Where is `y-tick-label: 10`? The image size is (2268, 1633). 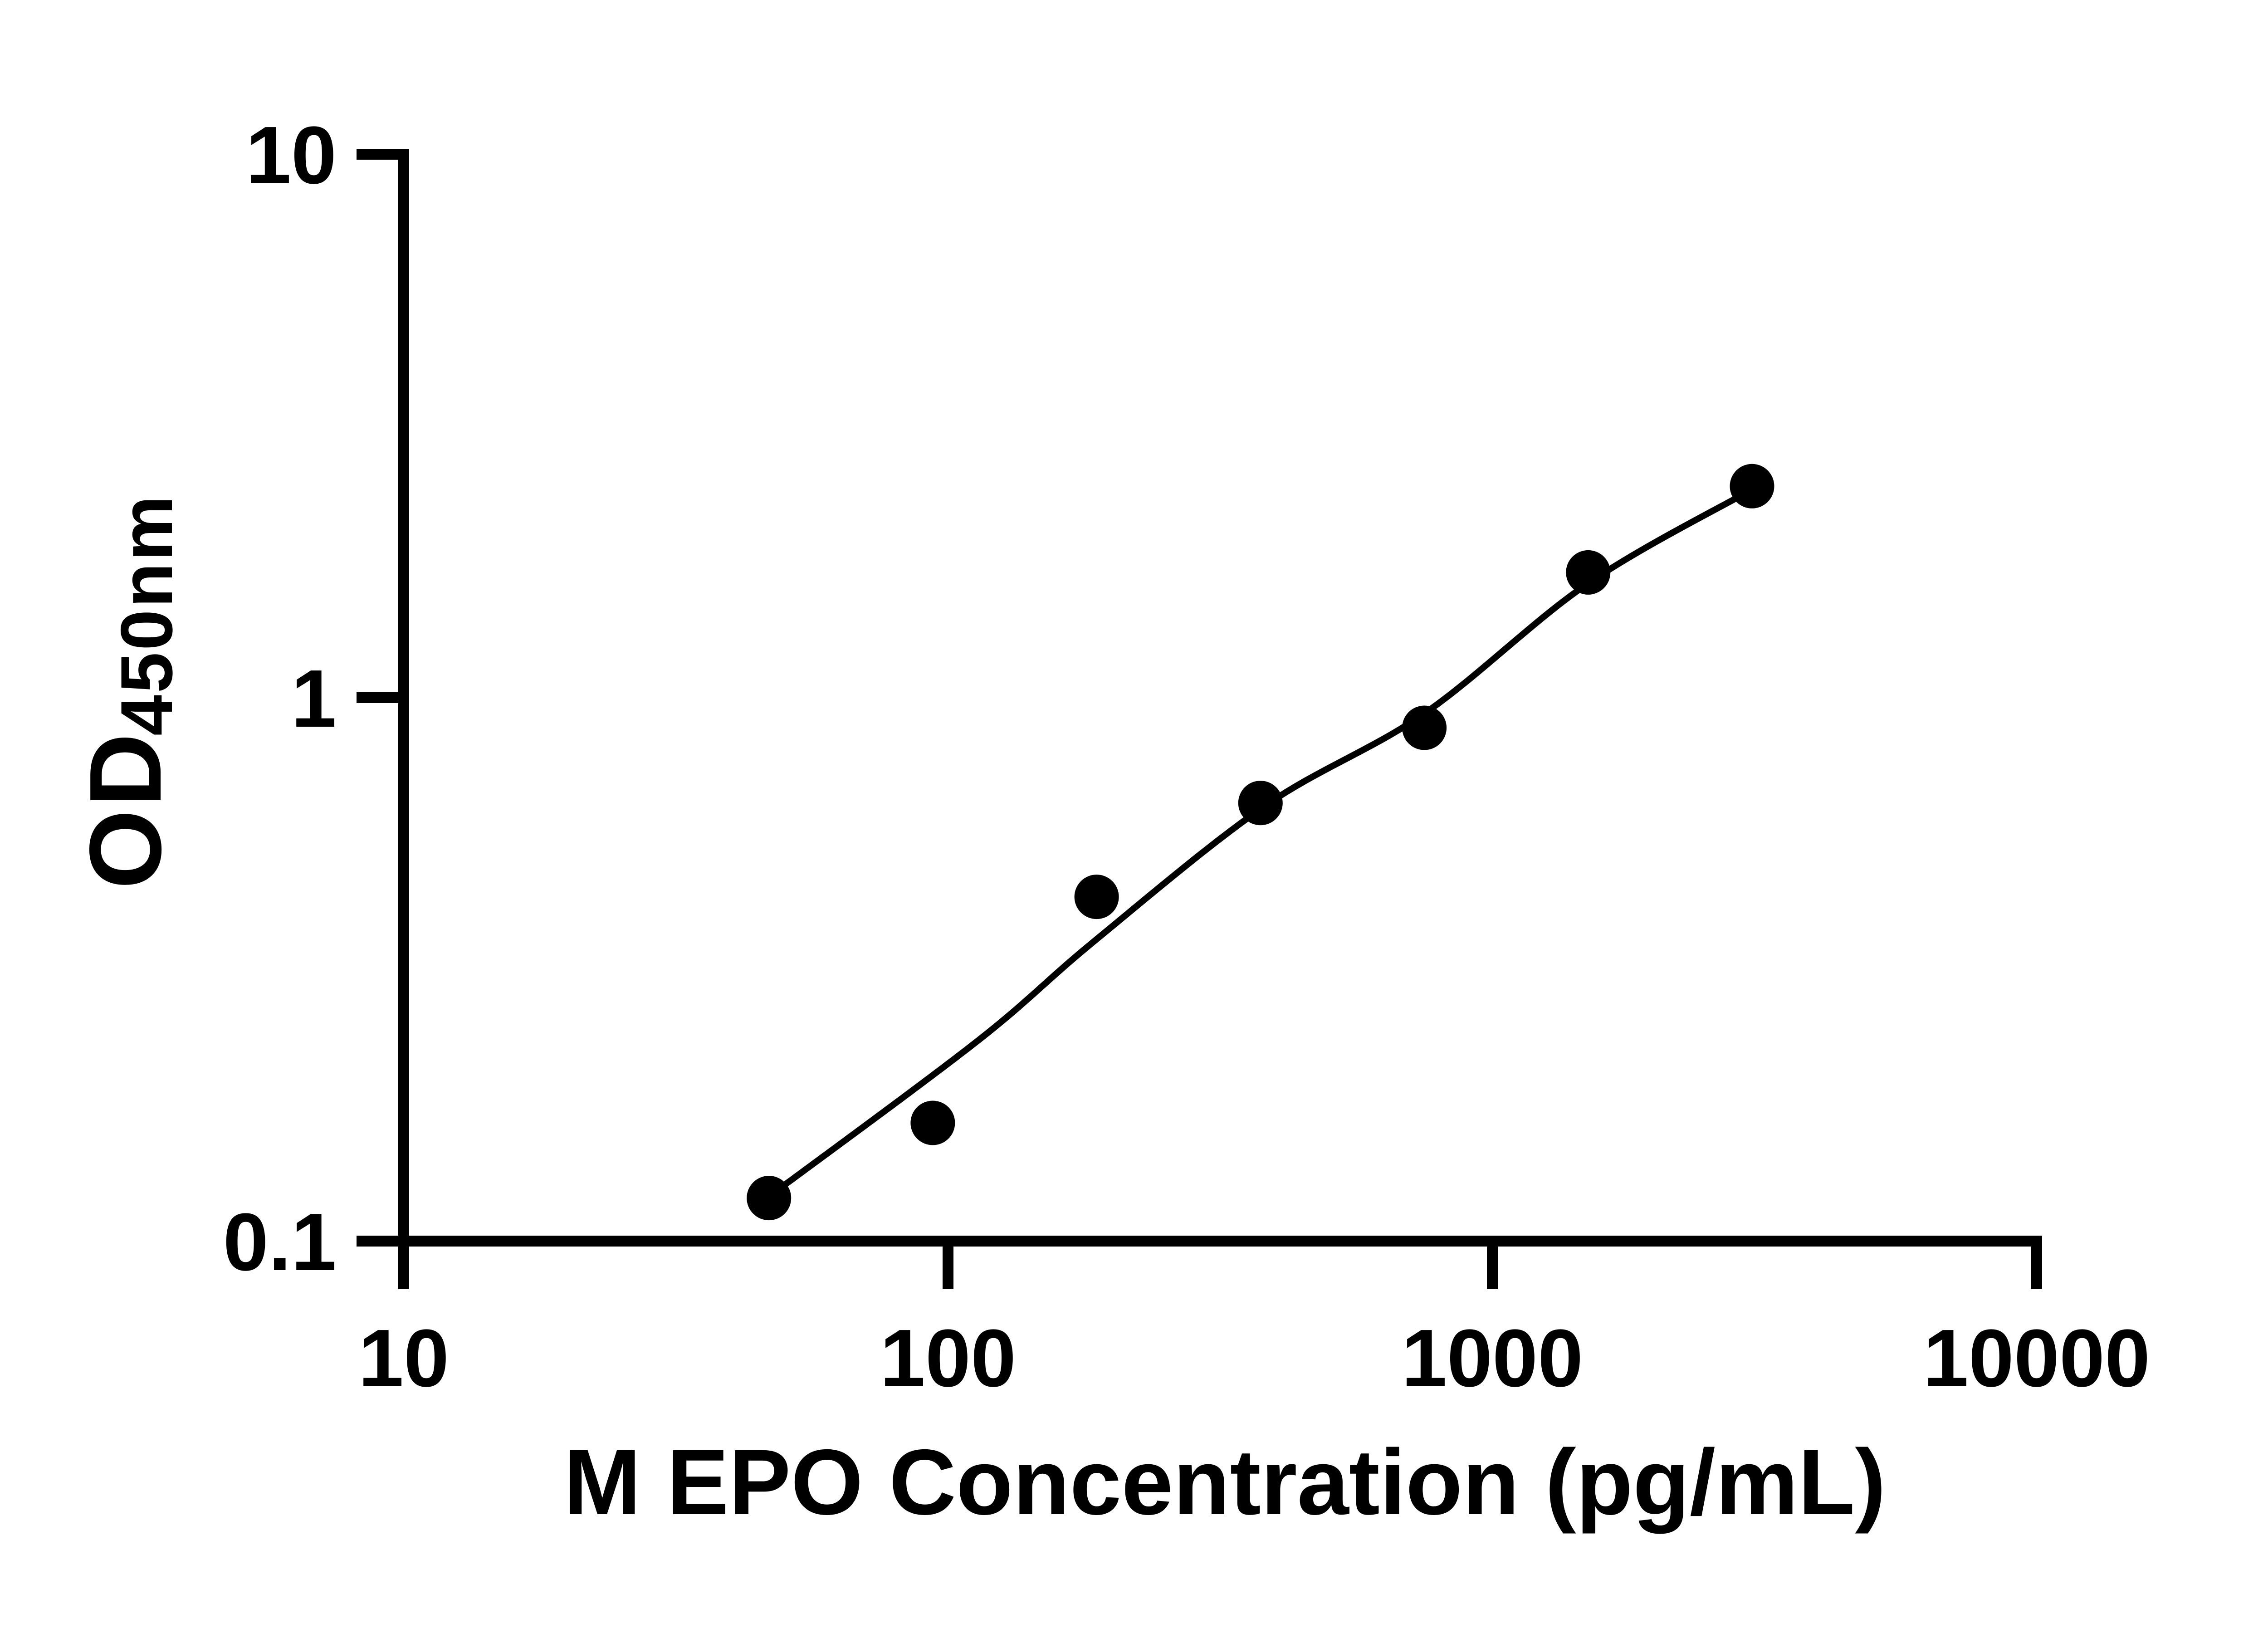
y-tick-label: 10 is located at coordinates (291, 155).